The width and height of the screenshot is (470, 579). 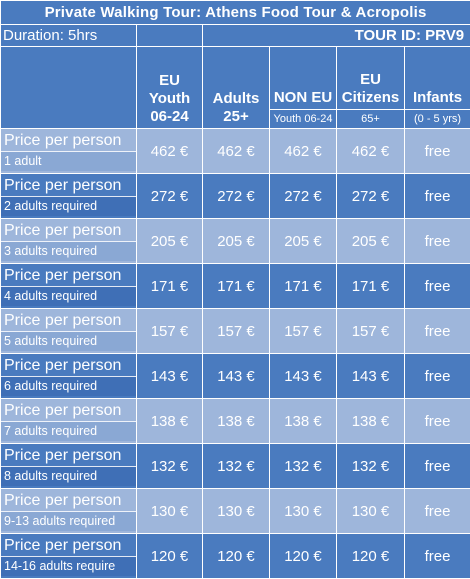 I want to click on column-header-non-eu: NON EU, so click(x=303, y=78).